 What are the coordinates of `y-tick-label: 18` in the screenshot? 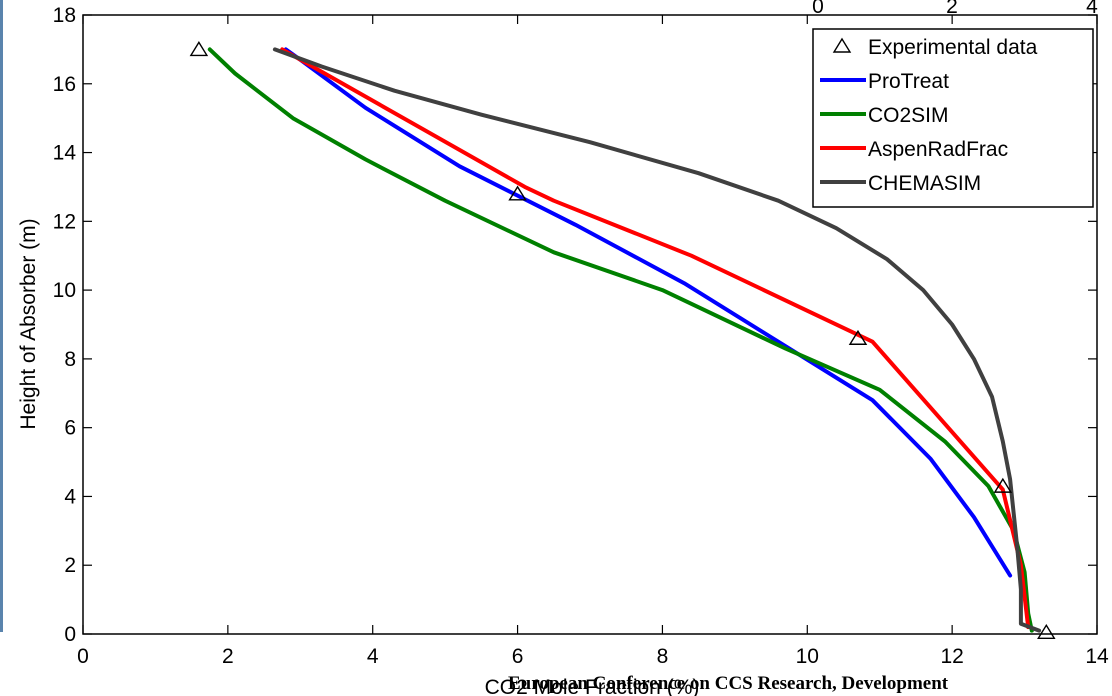 It's located at (64, 15).